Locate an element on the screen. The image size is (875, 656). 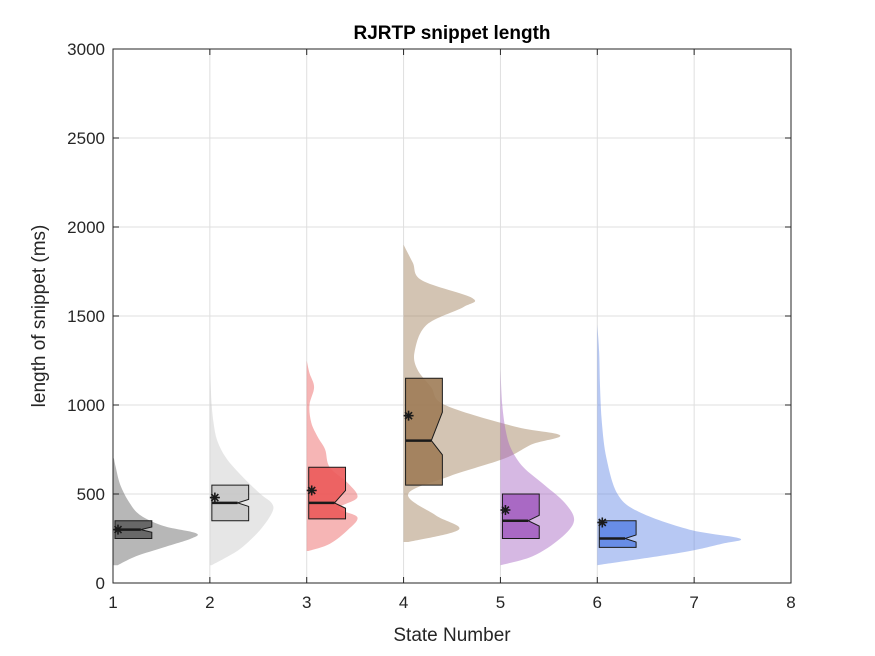
y-axis-label: length of snippet (ms) is located at coordinates (39, 316).